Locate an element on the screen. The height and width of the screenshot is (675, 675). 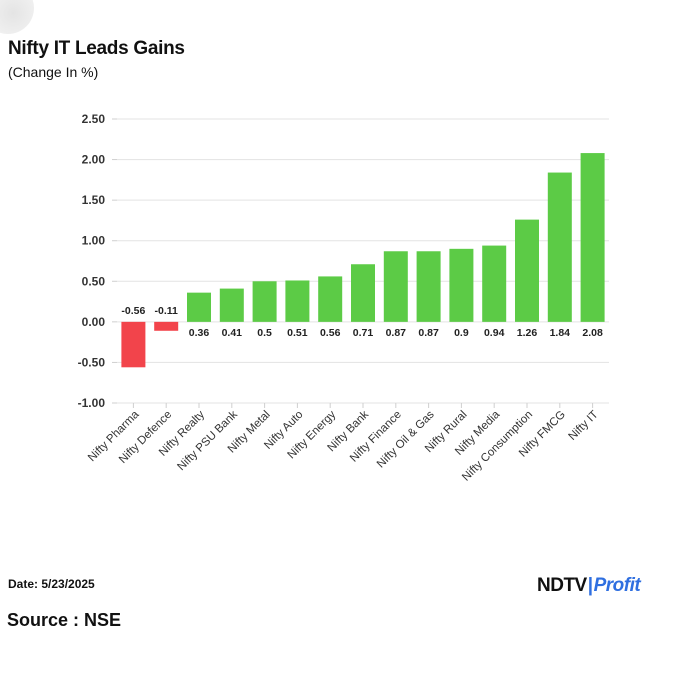
data-label: -0.11 is located at coordinates (167, 311).